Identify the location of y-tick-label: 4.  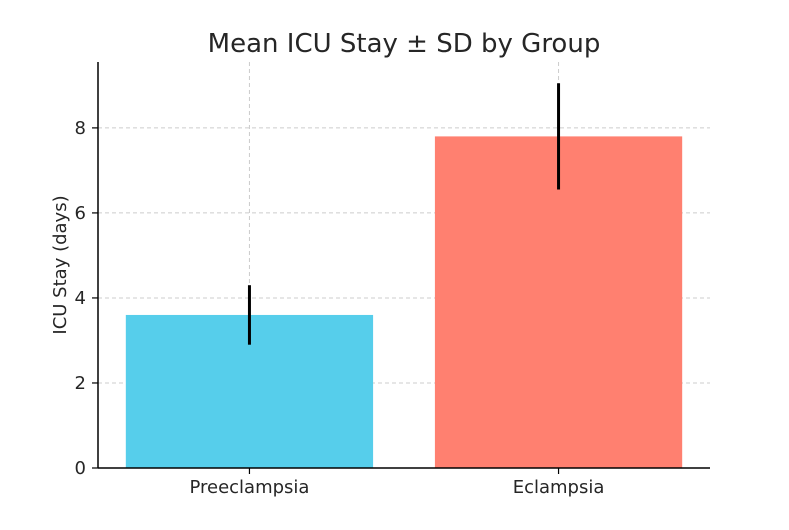
(80, 298).